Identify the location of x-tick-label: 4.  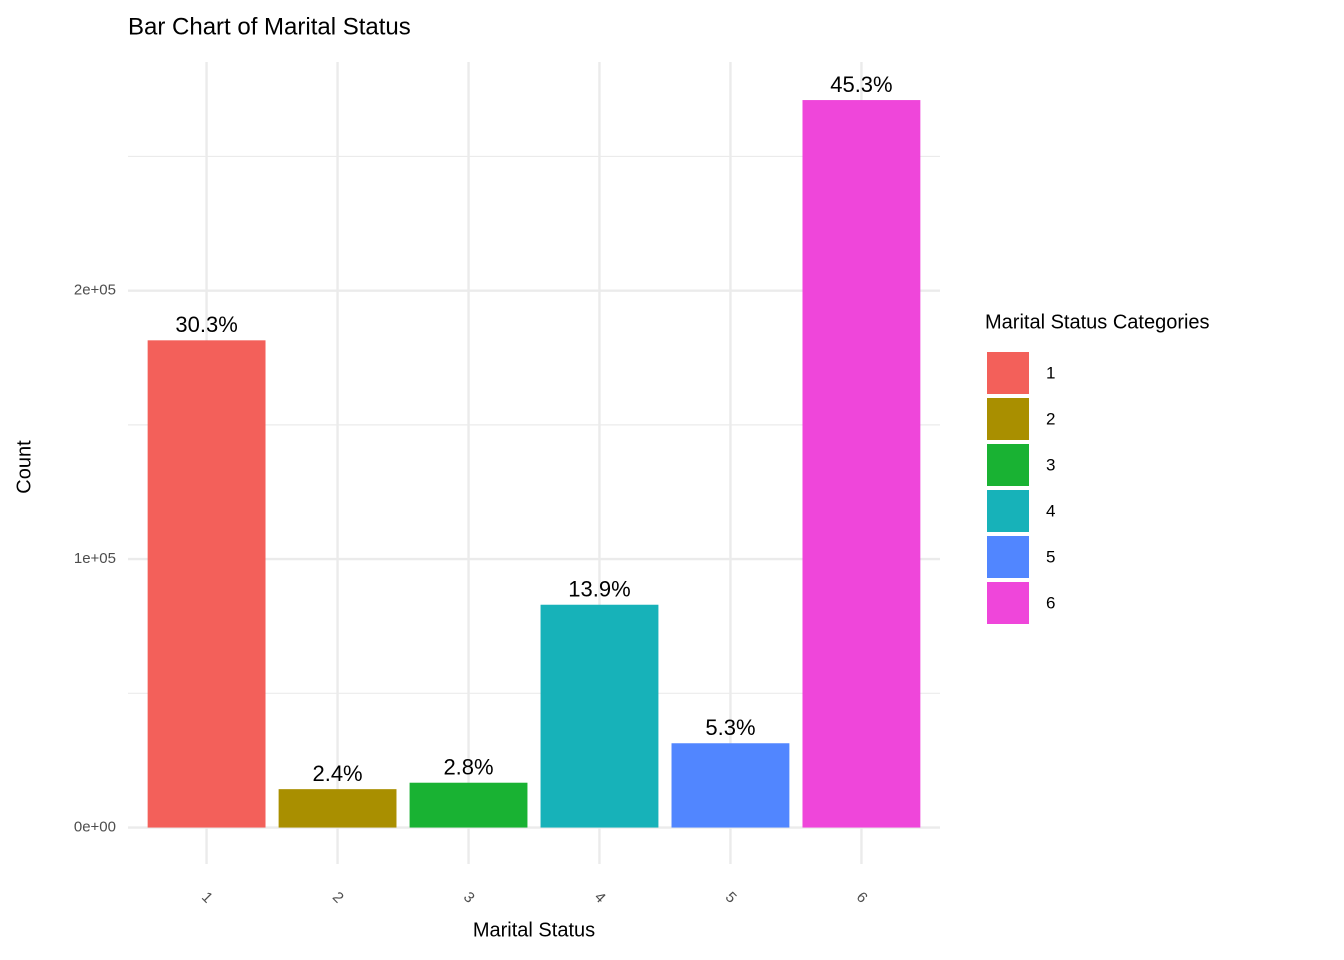
(600, 898).